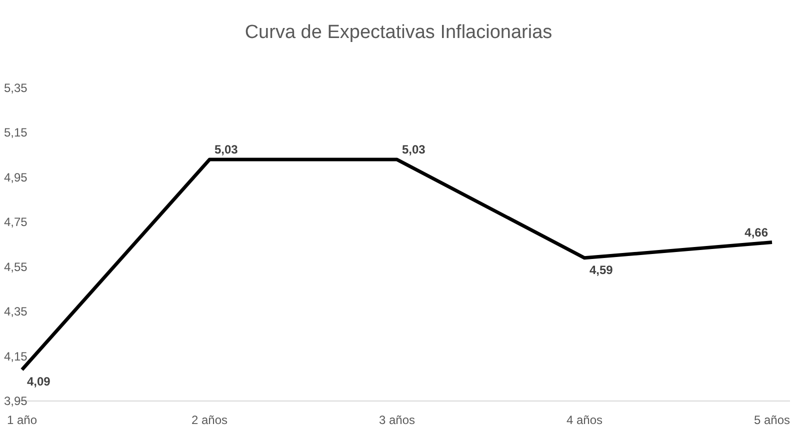 The height and width of the screenshot is (437, 797). Describe the element at coordinates (397, 420) in the screenshot. I see `x-tick-label: 3 años` at that location.